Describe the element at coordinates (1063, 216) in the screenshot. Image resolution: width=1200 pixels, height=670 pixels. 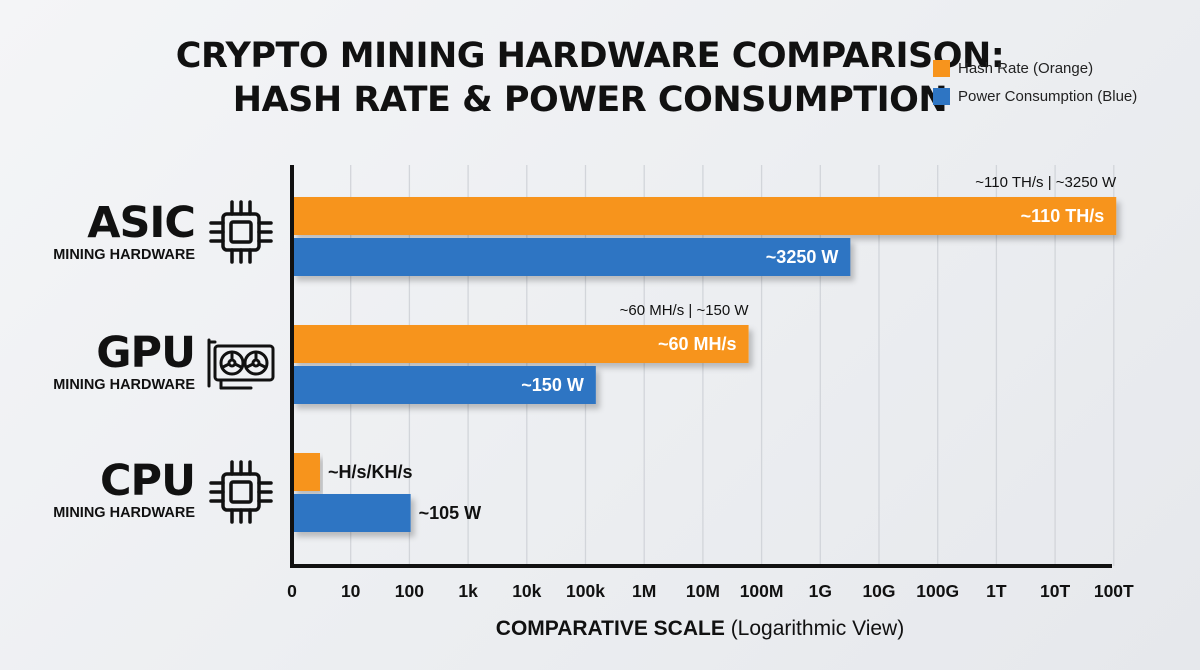
I see `bar-value-label: ~110 TH/s` at that location.